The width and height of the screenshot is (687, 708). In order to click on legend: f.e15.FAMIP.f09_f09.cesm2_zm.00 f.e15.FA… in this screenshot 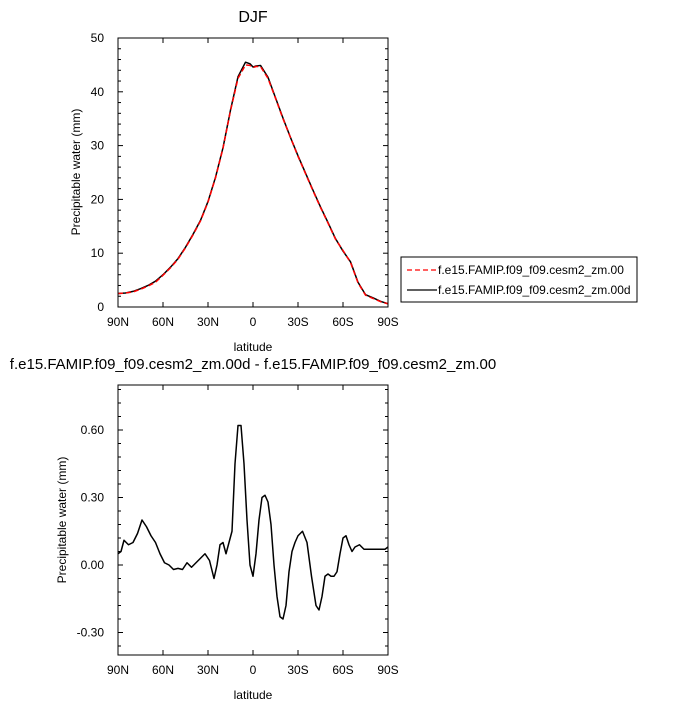, I will do `click(519, 279)`.